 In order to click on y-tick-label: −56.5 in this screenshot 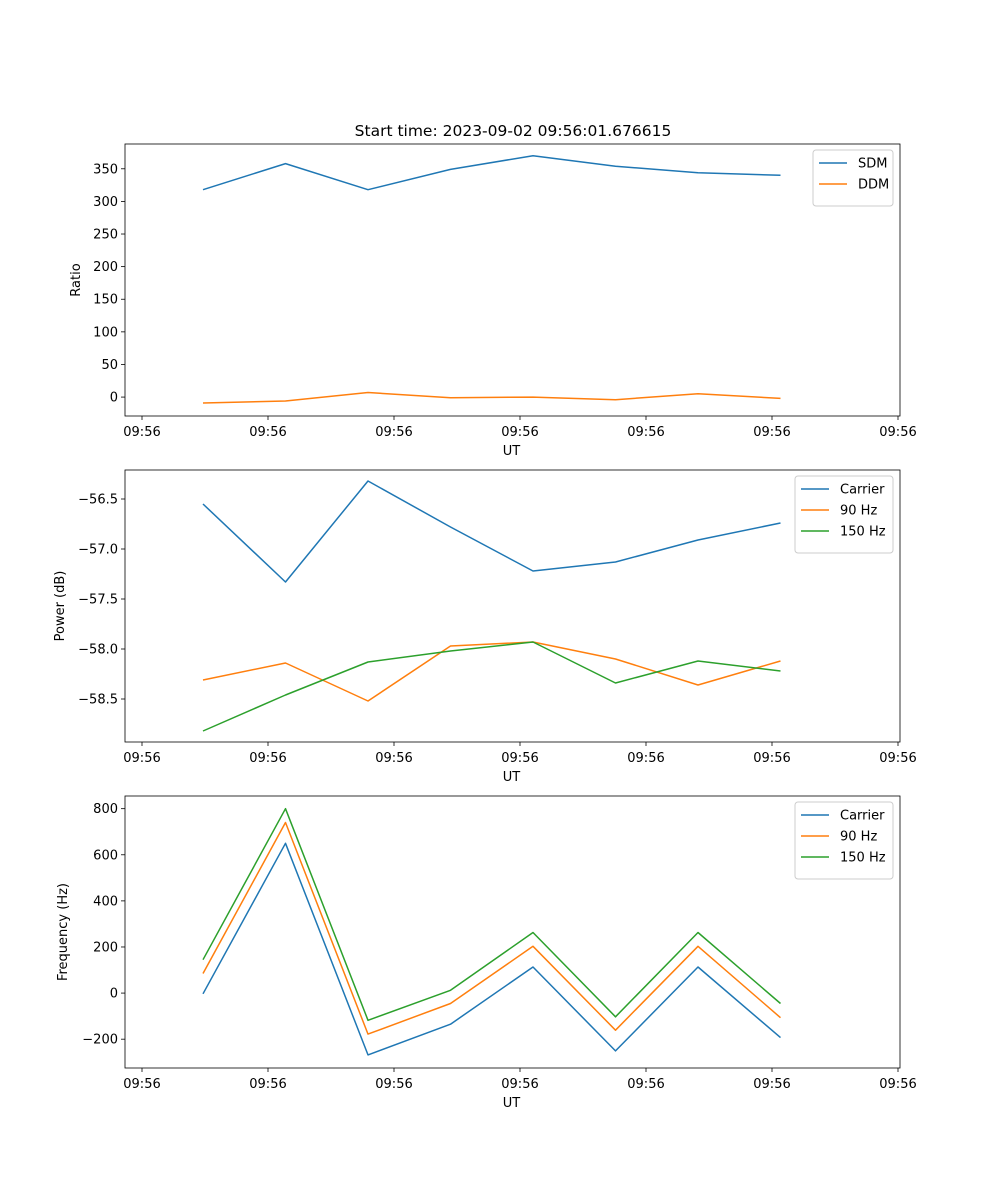, I will do `click(98, 500)`.